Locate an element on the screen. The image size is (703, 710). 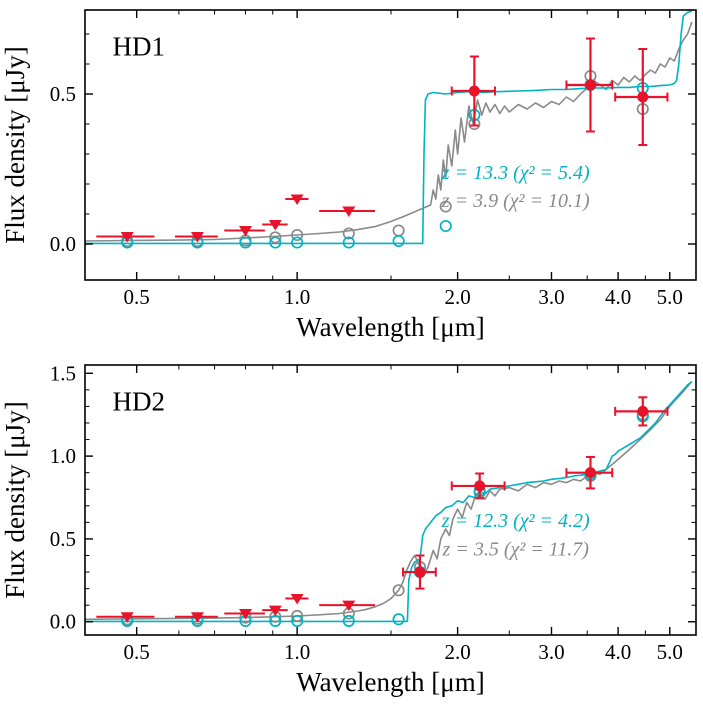
legend-entry: z = 13.3 (χ² = 5.4) is located at coordinates (515, 173).